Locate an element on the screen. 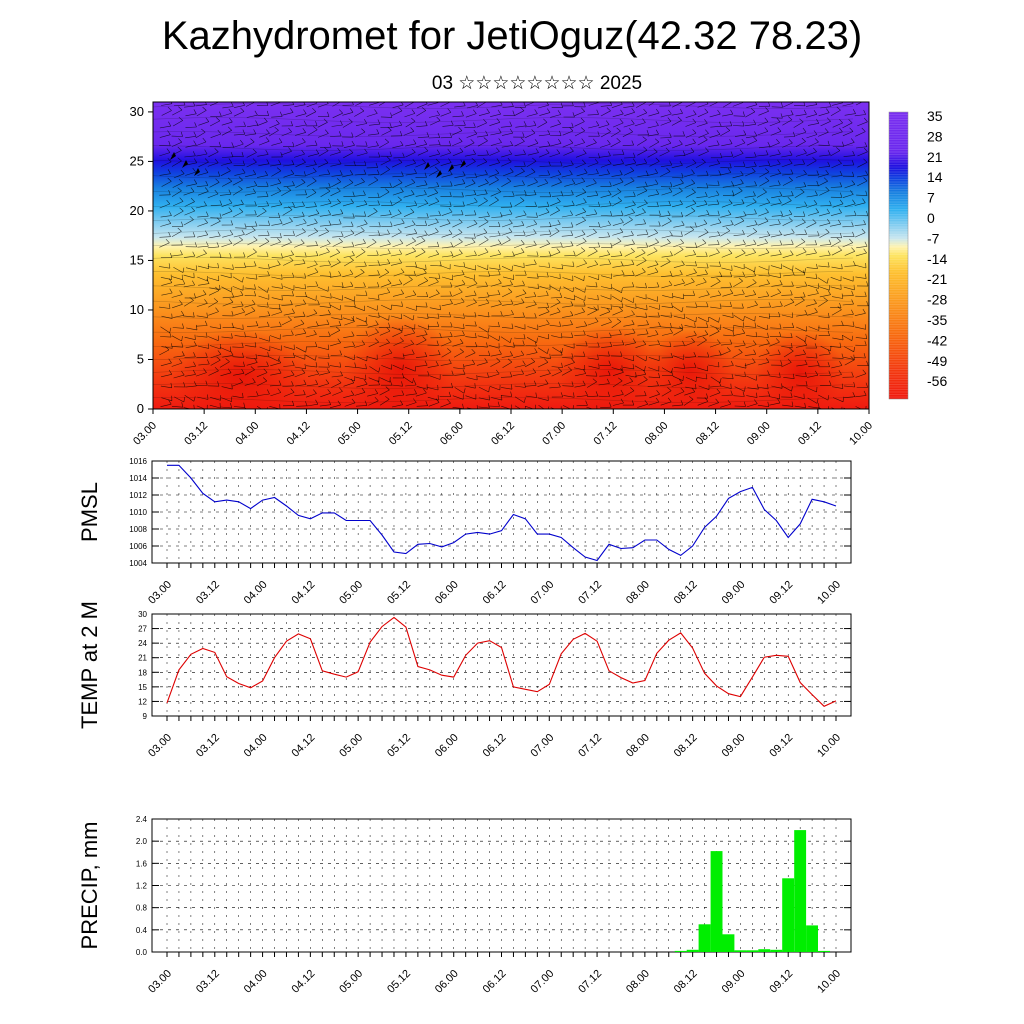 This screenshot has width=1024, height=1024. y-tick-label: 1012 is located at coordinates (138, 495).